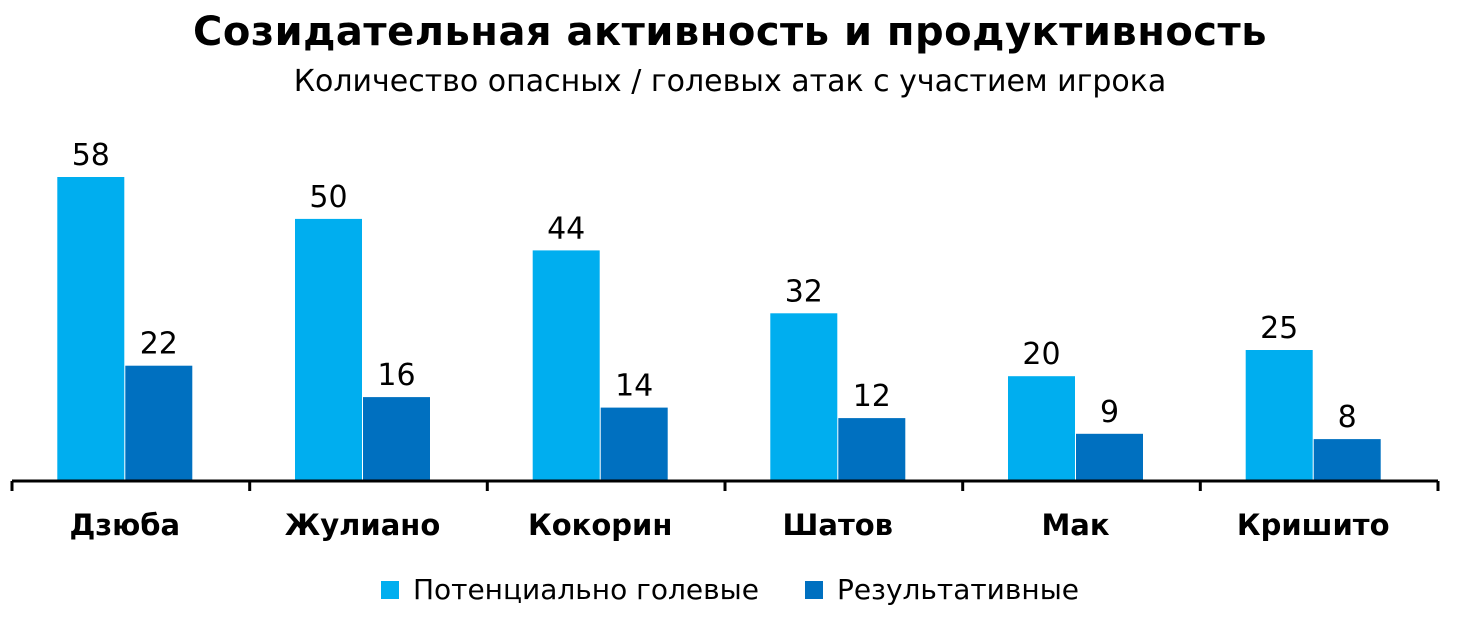 This screenshot has height=623, width=1460. What do you see at coordinates (634, 386) in the screenshot?
I see `data-label-effective-3: 14` at bounding box center [634, 386].